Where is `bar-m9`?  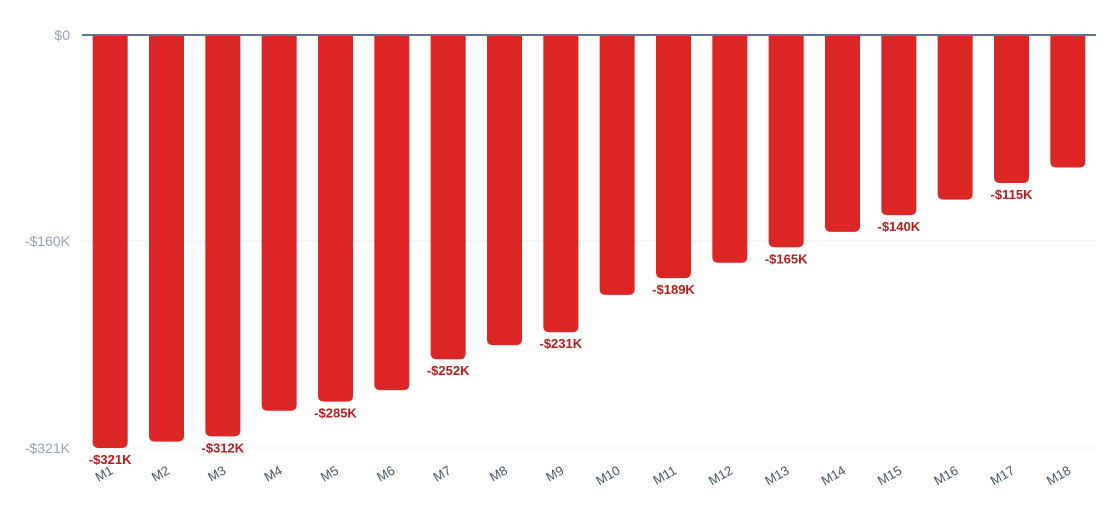
bar-m9 is located at coordinates (561, 184).